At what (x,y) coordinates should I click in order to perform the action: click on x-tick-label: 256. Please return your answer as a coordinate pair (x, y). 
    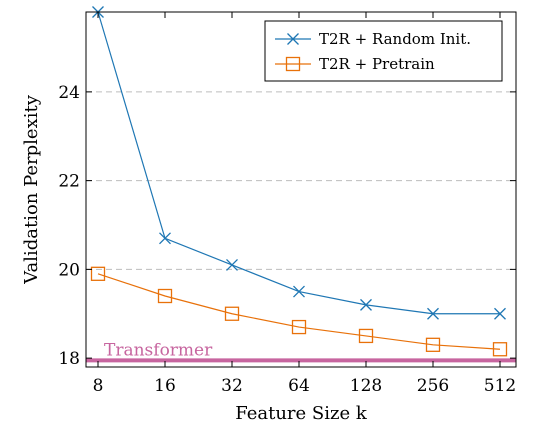
    Looking at the image, I should click on (433, 386).